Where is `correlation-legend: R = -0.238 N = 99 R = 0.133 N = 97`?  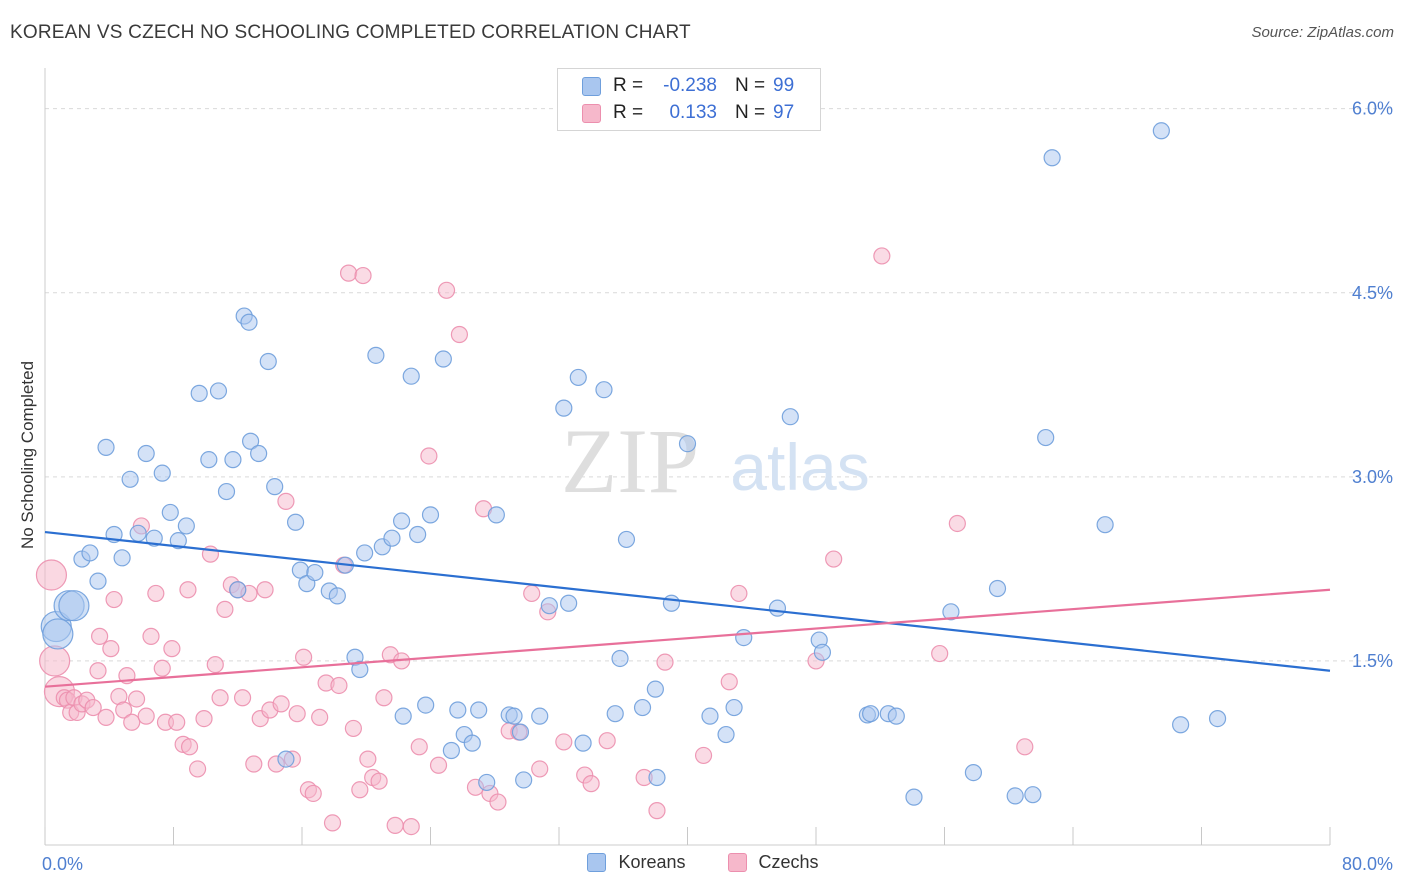
correlation-legend: R = -0.238 N = 99 R = 0.133 N = 97 is located at coordinates (689, 99).